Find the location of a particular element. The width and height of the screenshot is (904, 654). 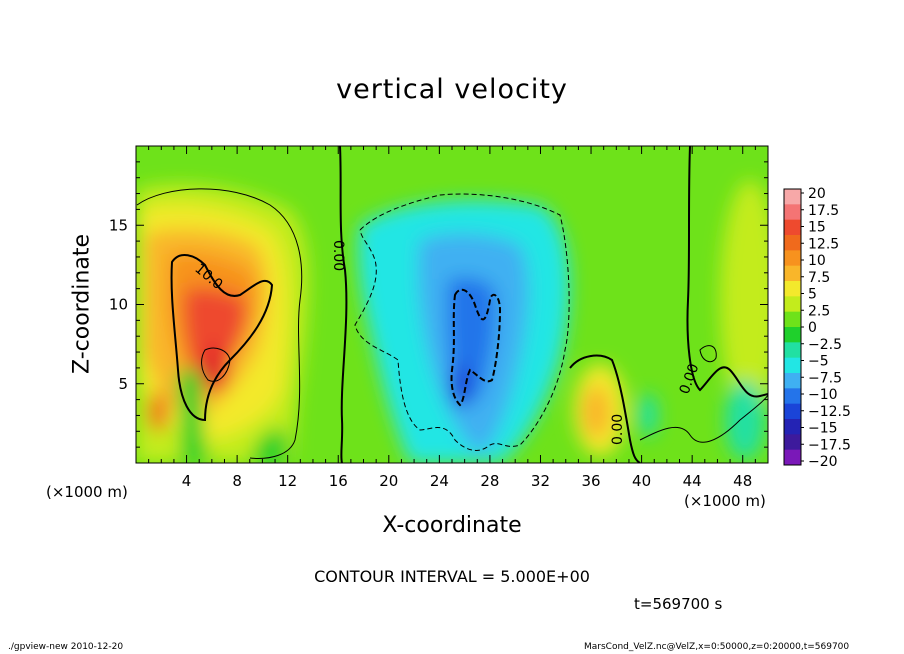

colorbar-label: −10 is located at coordinates (823, 395).